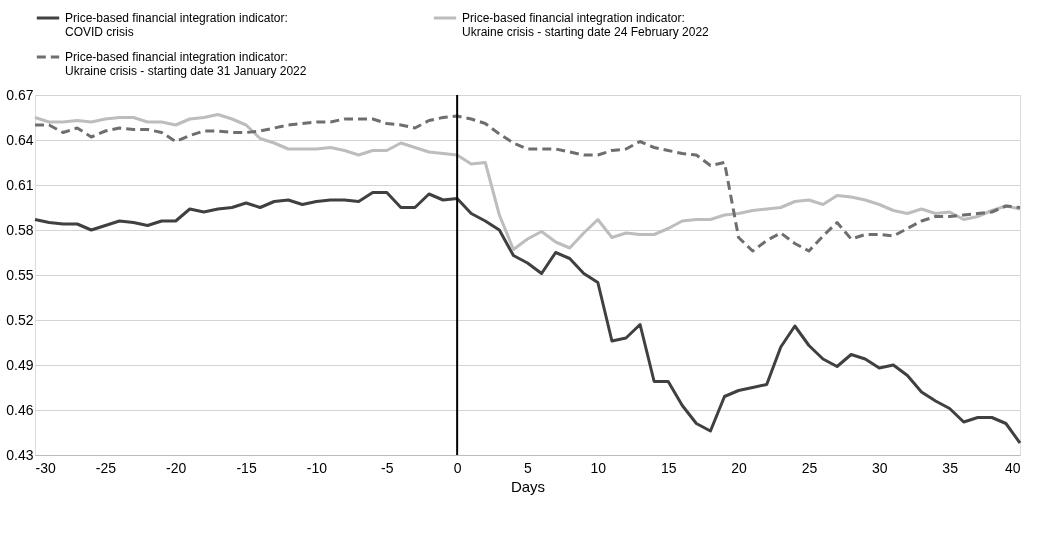 This screenshot has height=545, width=1060. What do you see at coordinates (176, 25) in the screenshot?
I see `legend-label: Price-based financial integration indicator: COVID crisis` at bounding box center [176, 25].